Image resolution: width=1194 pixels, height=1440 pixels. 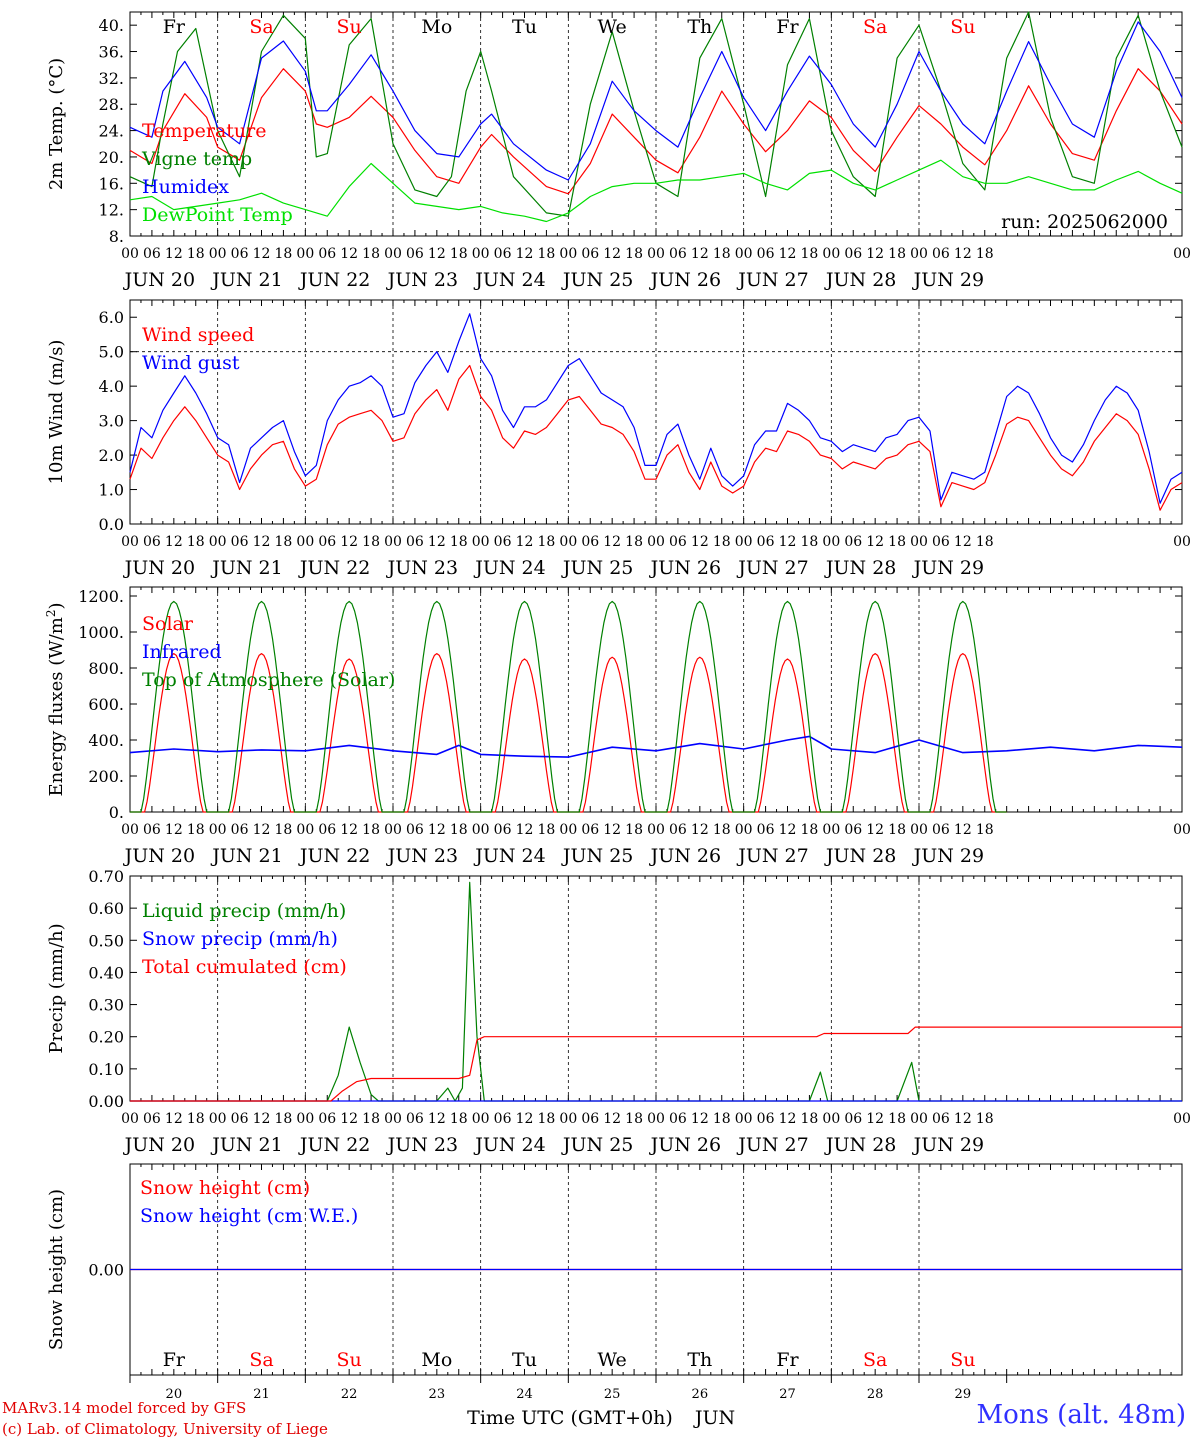 I want to click on date-label: JUN 21, so click(x=246, y=856).